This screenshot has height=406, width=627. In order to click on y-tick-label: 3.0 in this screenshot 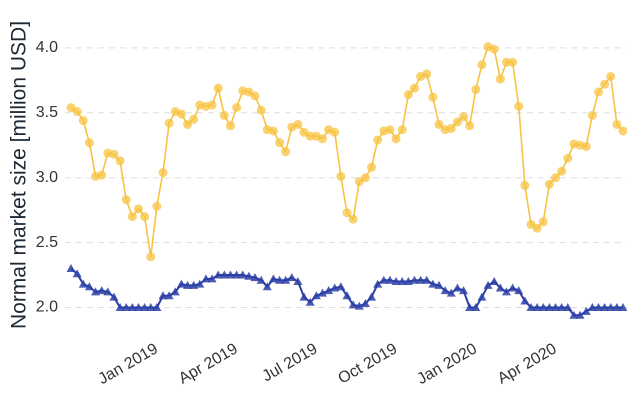, I will do `click(47, 177)`.